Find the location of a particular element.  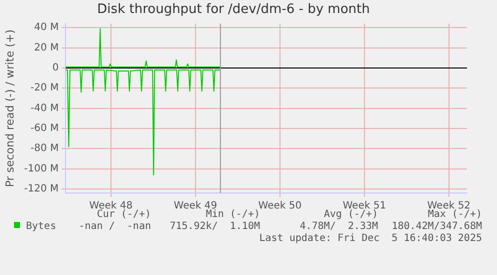

y-tick-label: -80 M is located at coordinates (44, 148).